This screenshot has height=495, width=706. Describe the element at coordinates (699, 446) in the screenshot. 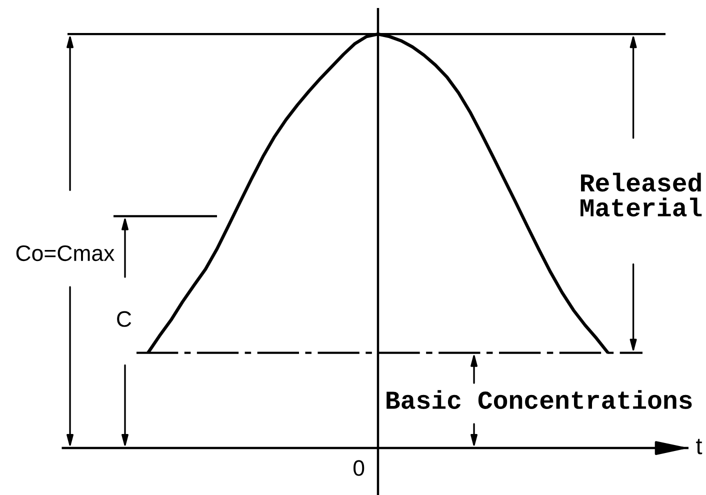

I see `x-axis-title: t` at that location.